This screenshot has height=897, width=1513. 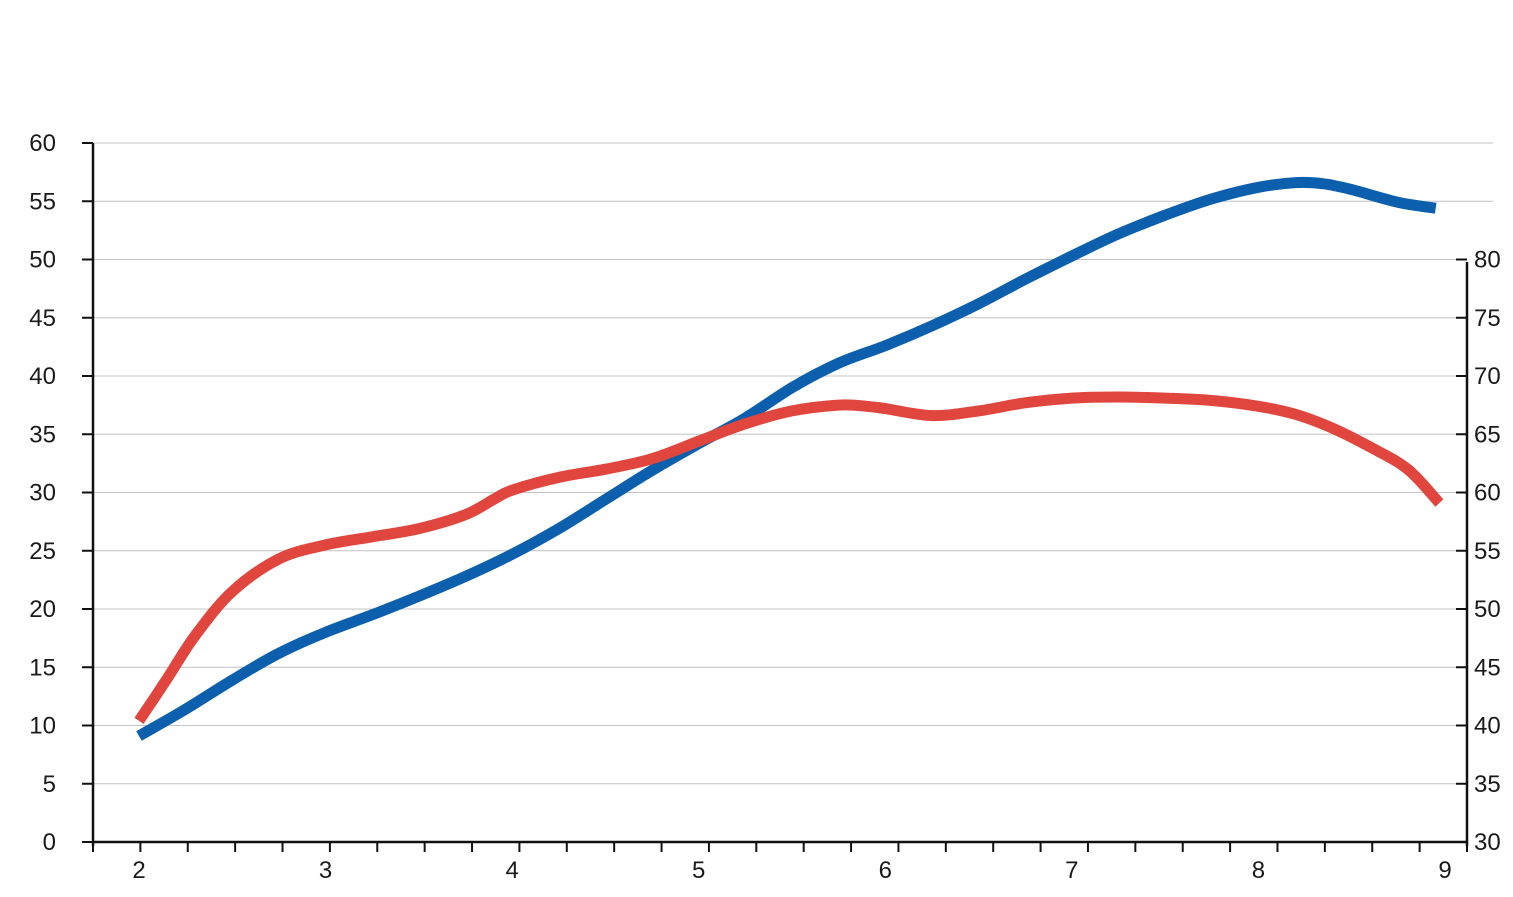 I want to click on left-y-tick-label: 10, so click(x=42, y=726).